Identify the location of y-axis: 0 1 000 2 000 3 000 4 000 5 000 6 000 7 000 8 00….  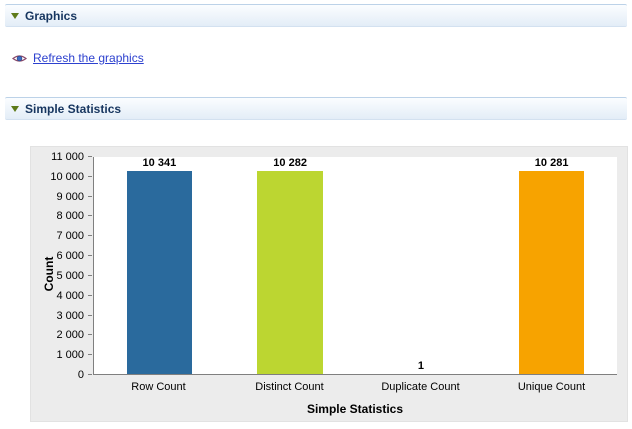
(62, 266).